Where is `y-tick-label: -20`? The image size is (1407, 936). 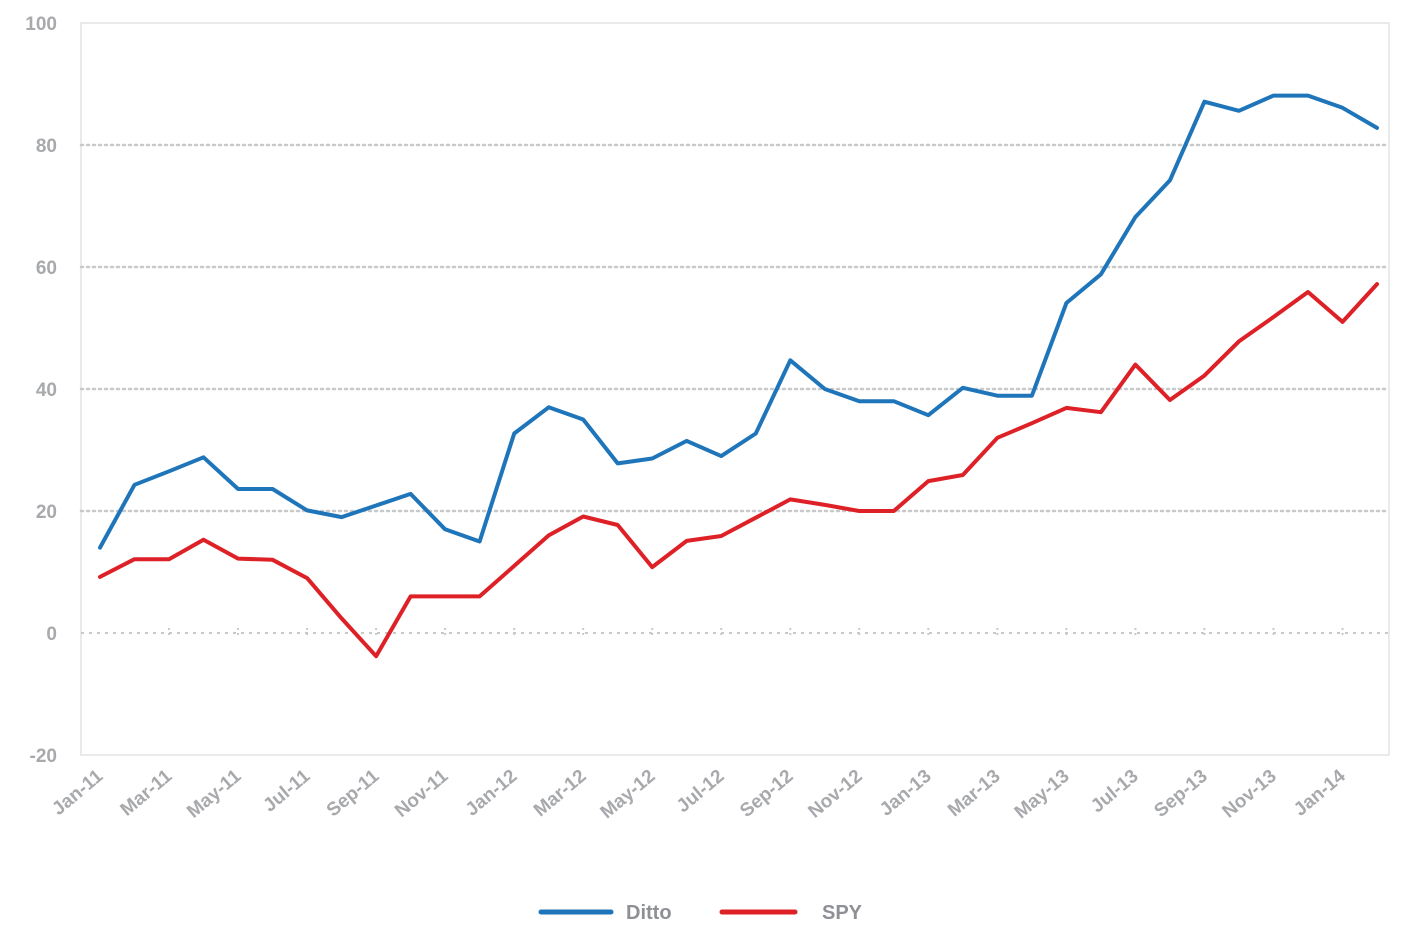
y-tick-label: -20 is located at coordinates (43, 756).